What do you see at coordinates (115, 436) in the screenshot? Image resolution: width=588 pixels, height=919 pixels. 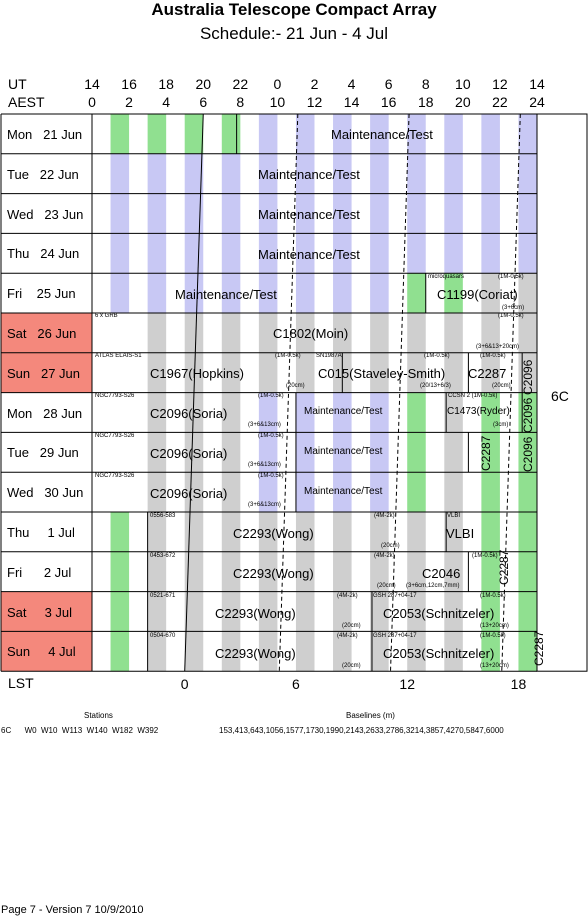 I see `block-label: NGC7793-S26` at bounding box center [115, 436].